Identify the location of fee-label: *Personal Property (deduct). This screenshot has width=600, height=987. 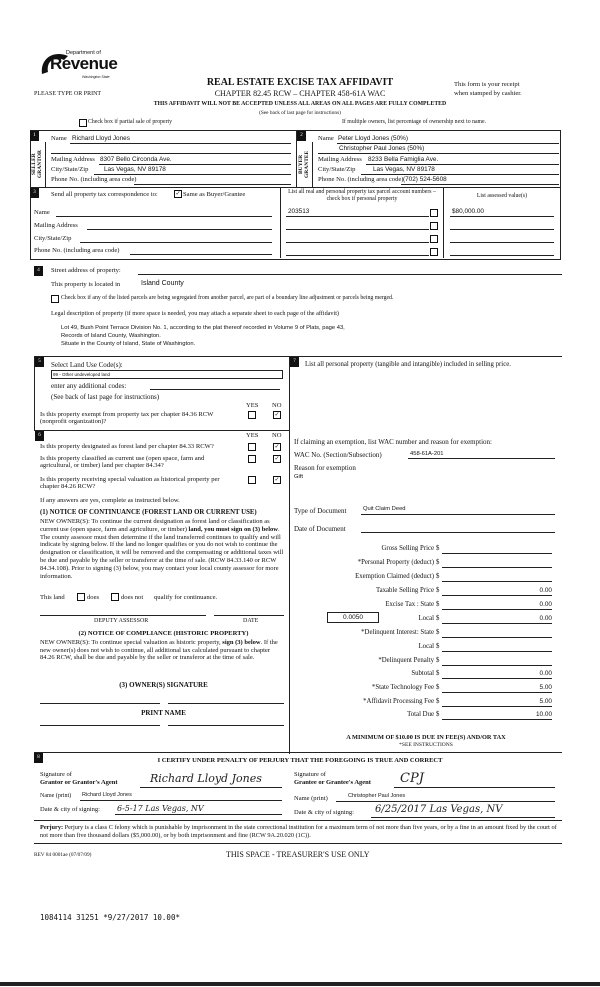
(395, 562).